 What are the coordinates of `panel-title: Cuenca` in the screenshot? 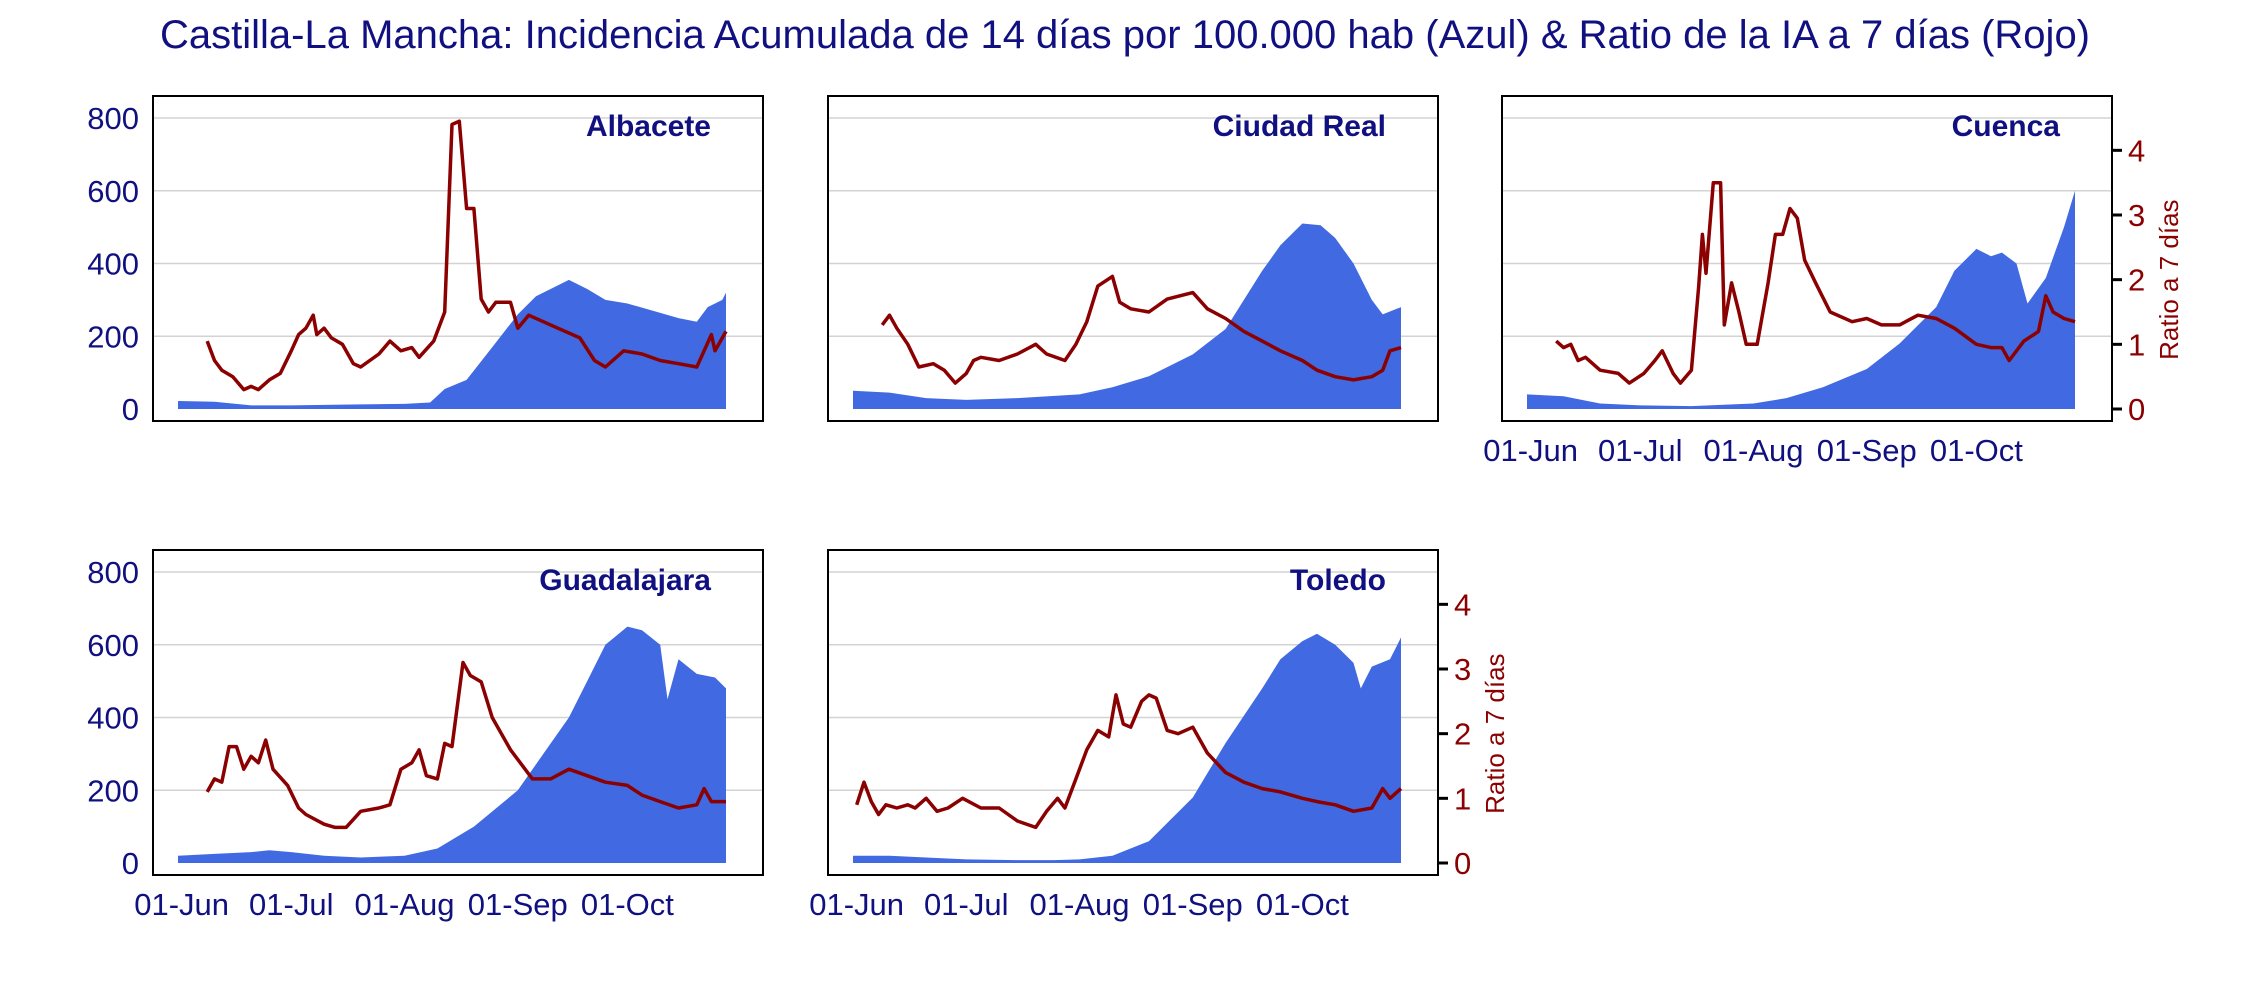 It's located at (2006, 126).